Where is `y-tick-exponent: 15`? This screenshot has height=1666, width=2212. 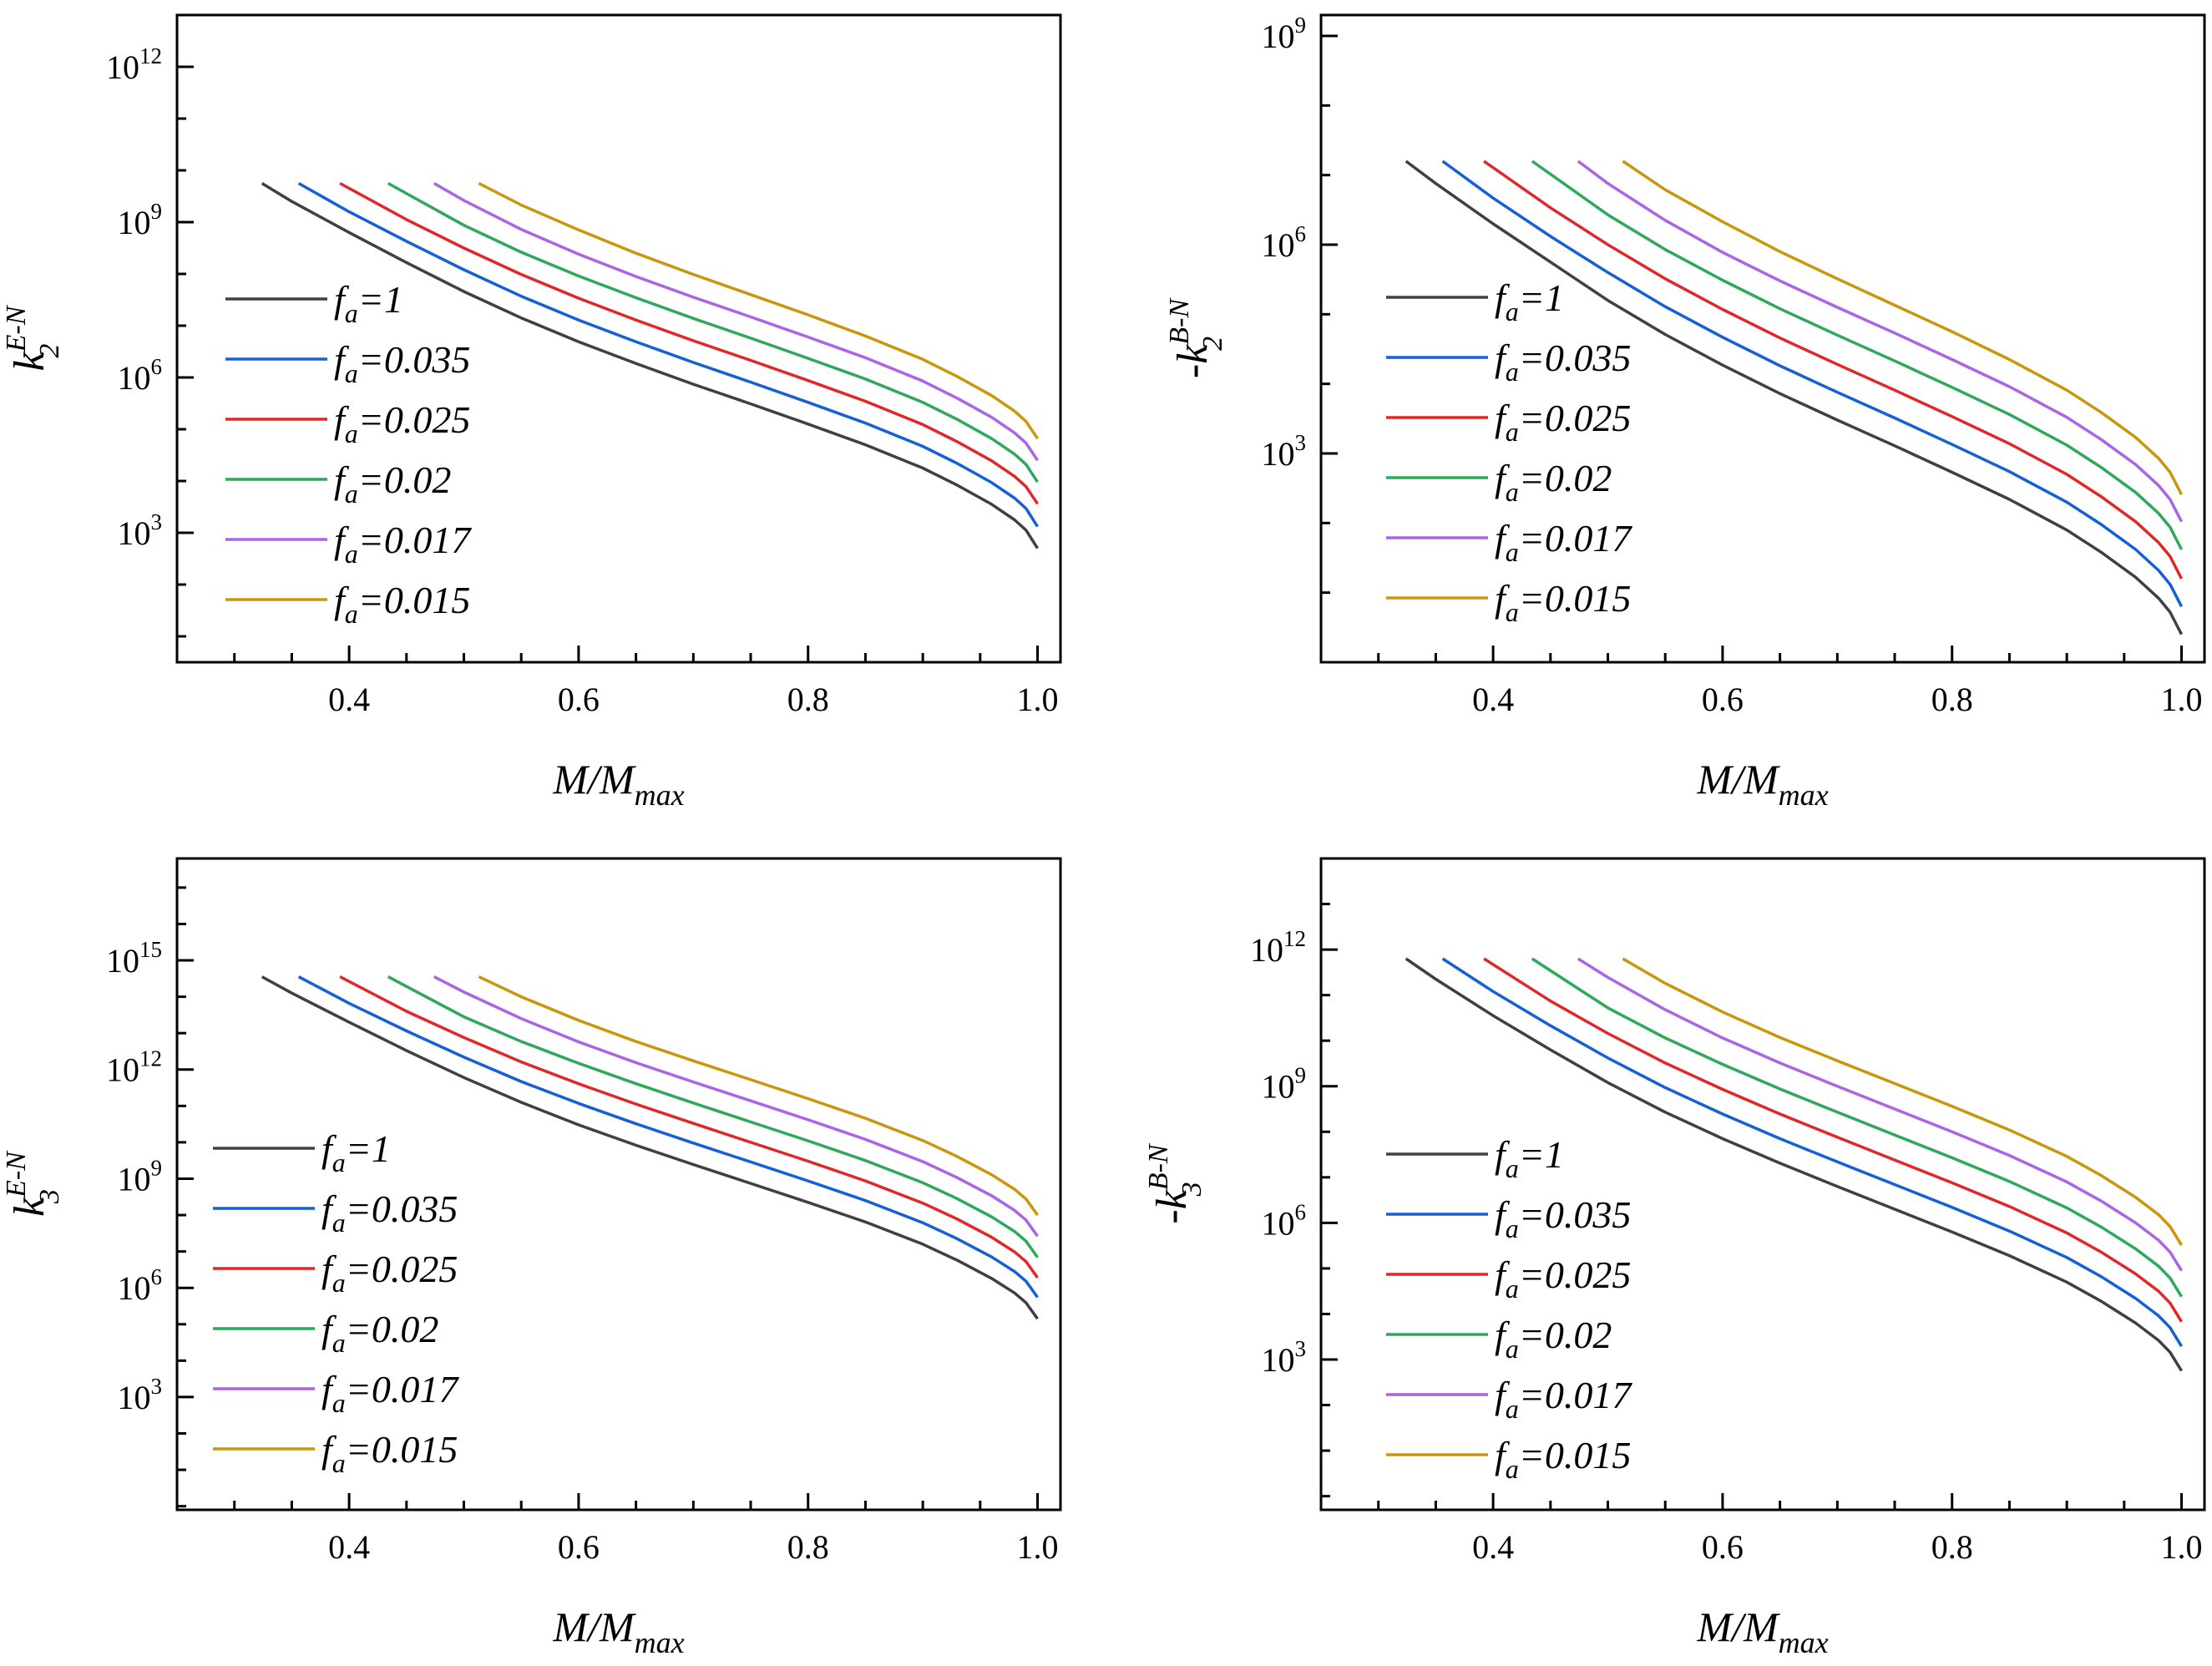
y-tick-exponent: 15 is located at coordinates (150, 949).